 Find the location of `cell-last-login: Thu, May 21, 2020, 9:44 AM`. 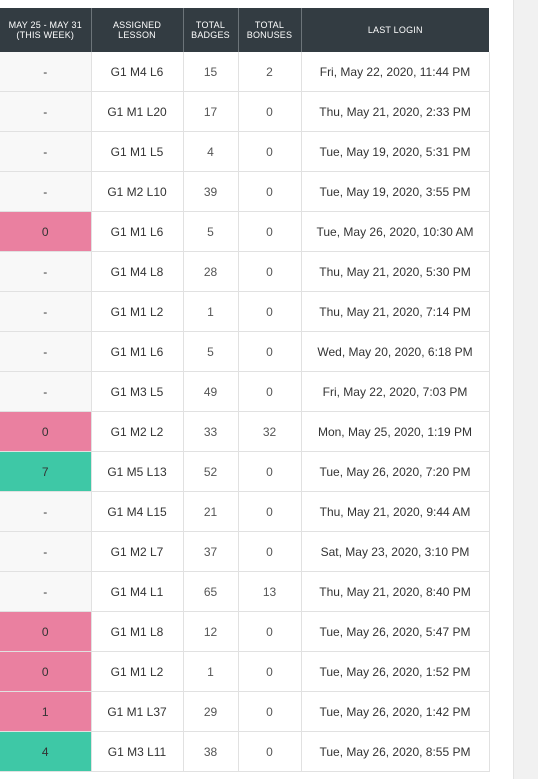

cell-last-login: Thu, May 21, 2020, 9:44 AM is located at coordinates (395, 511).